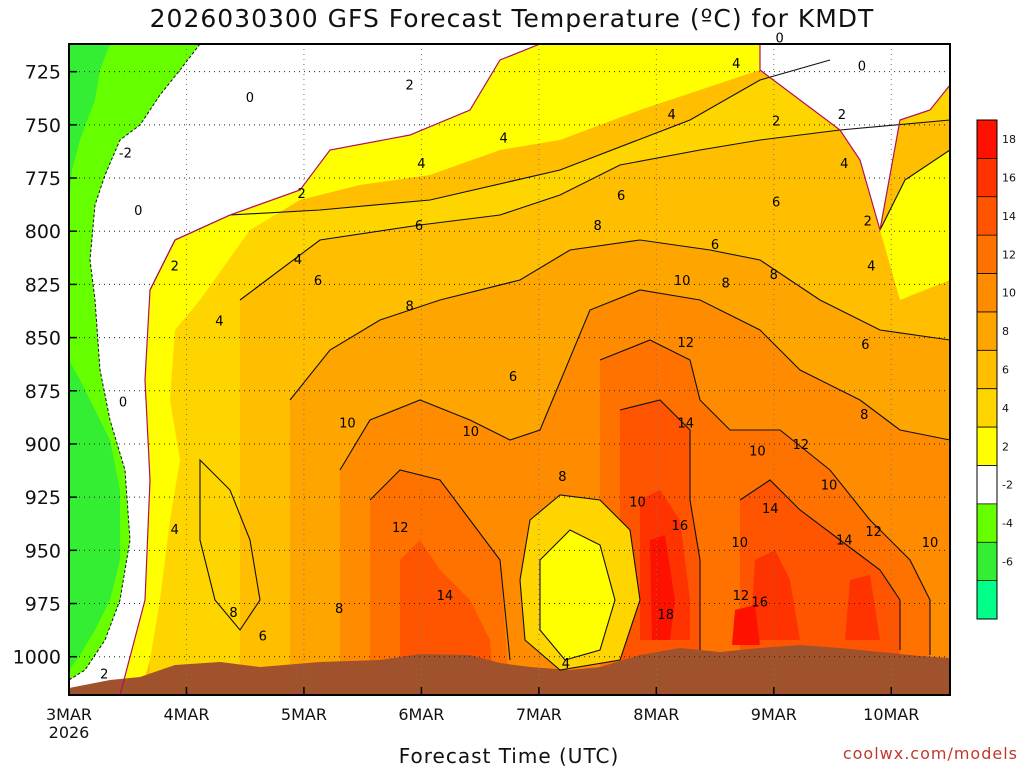 The width and height of the screenshot is (1024, 768). I want to click on x-tick-label: 4MAR, so click(186, 714).